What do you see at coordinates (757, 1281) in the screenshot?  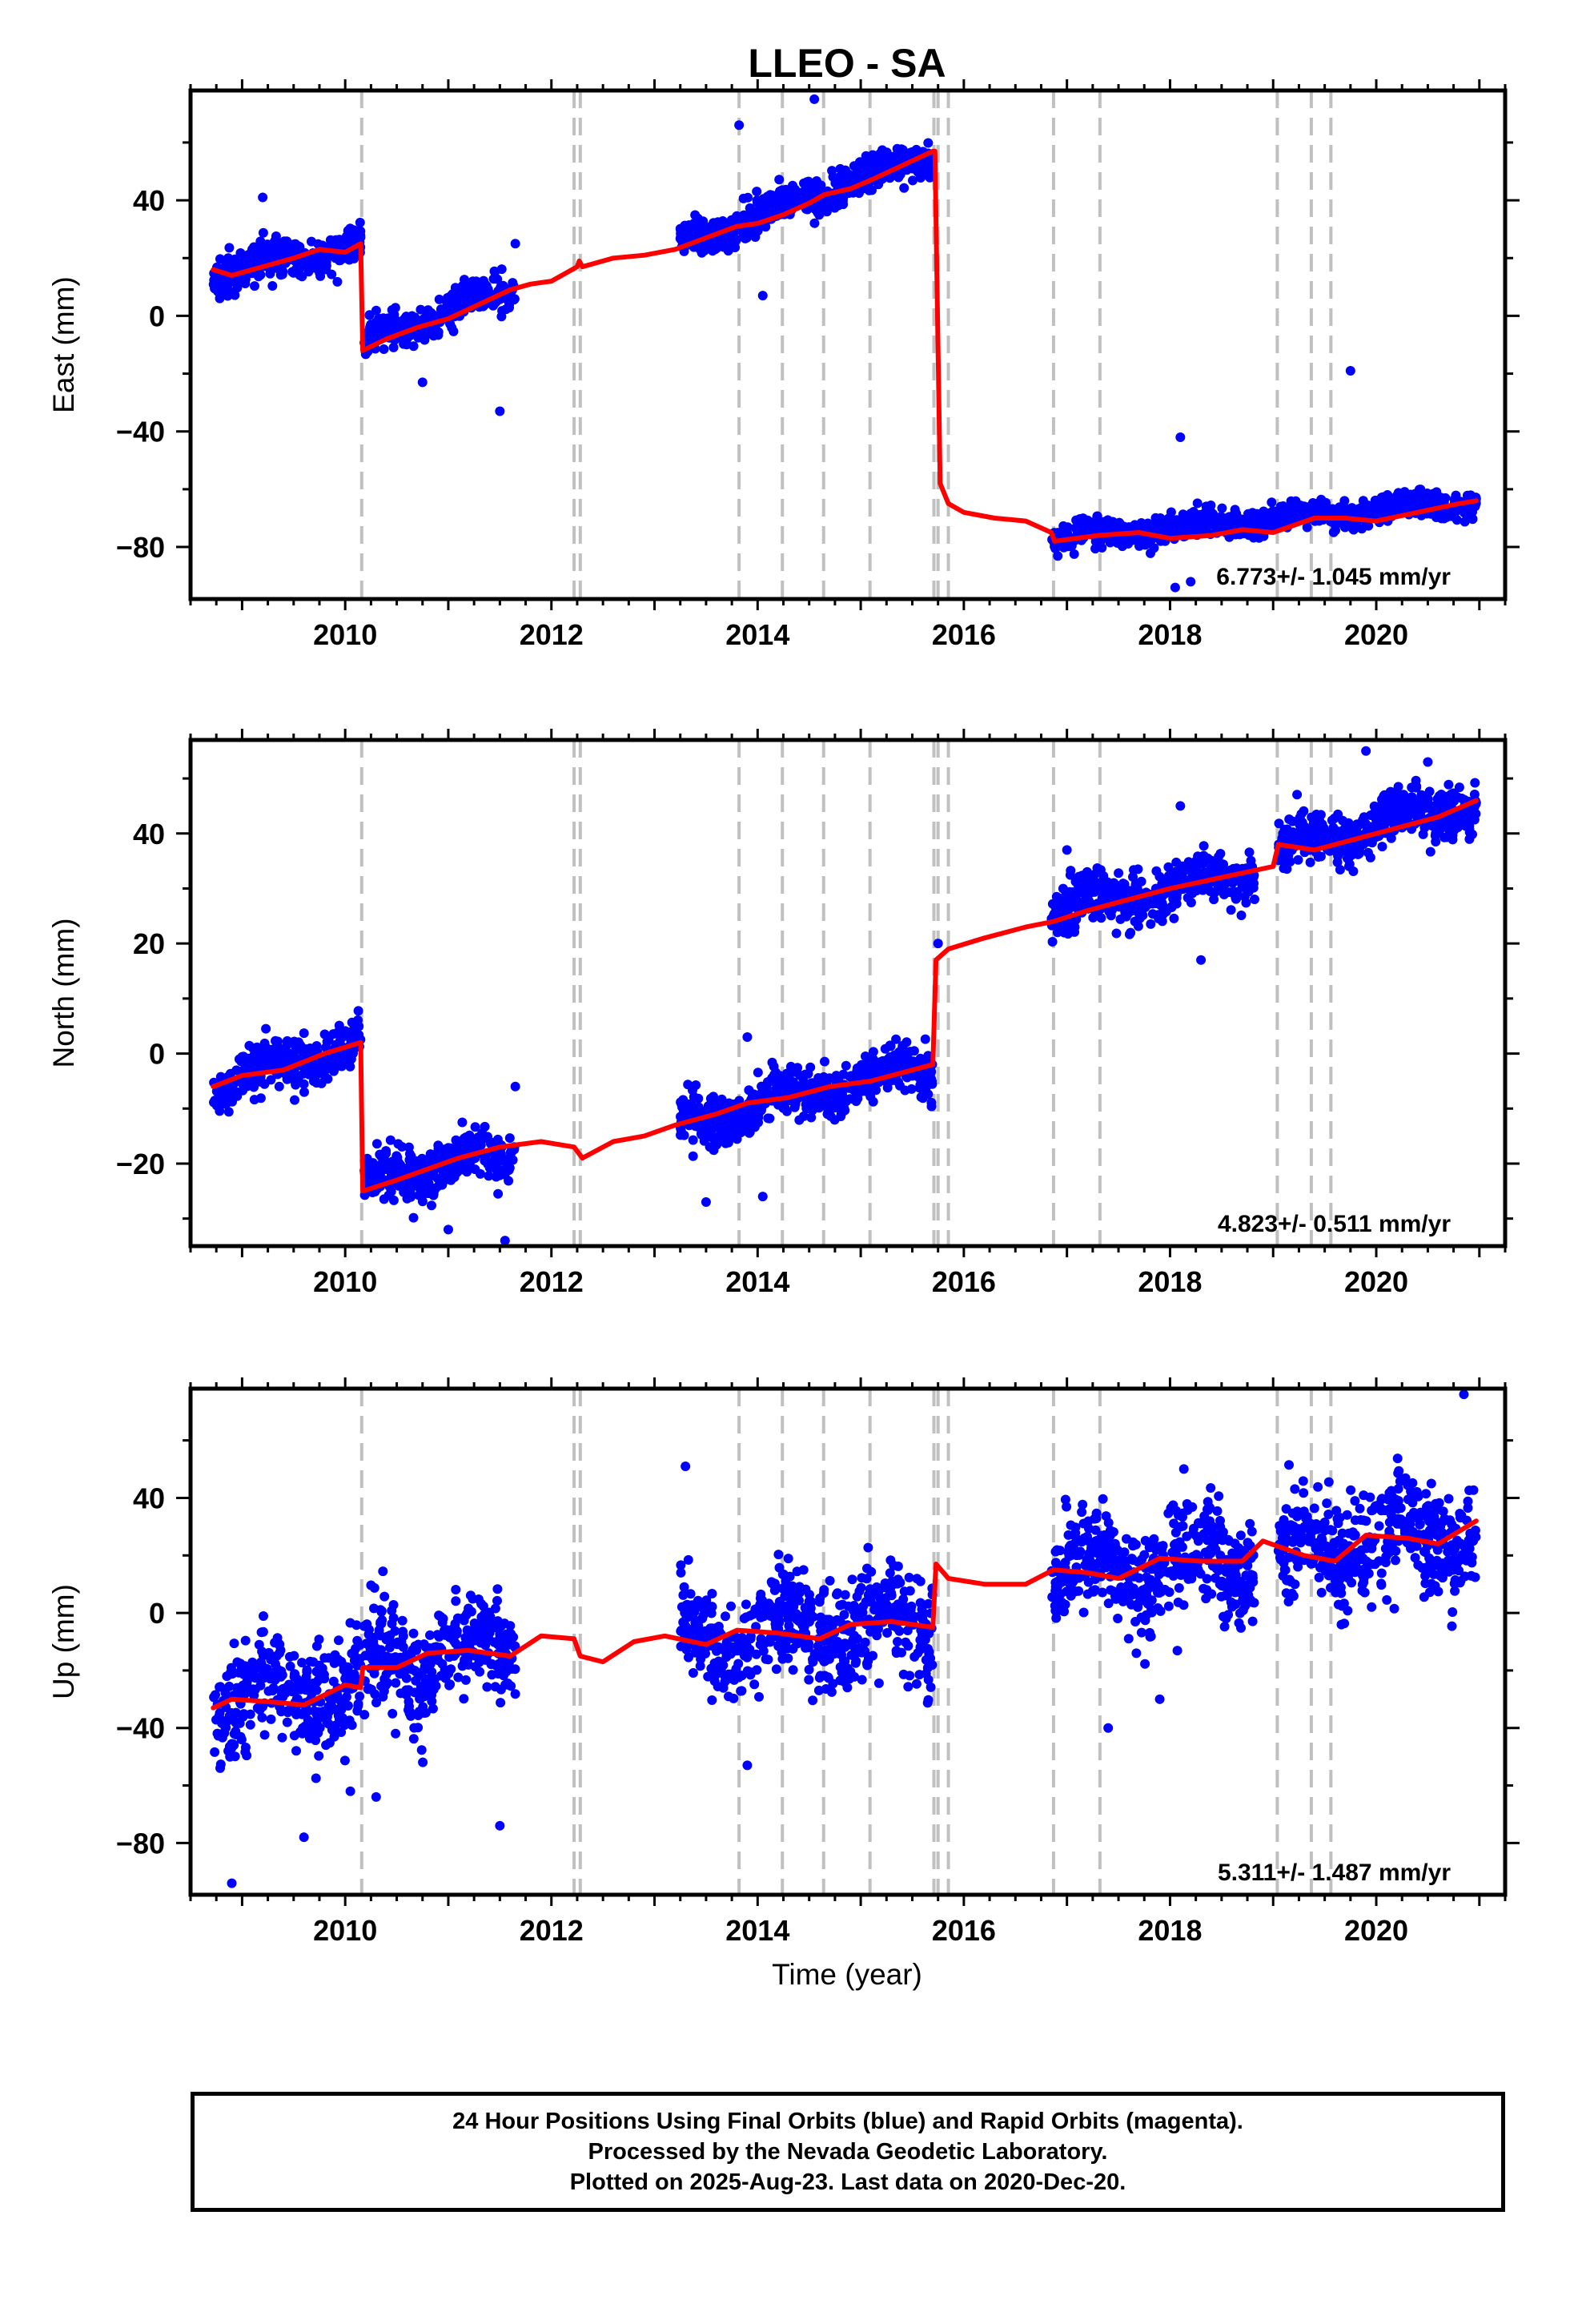 I see `x-tick-label: 2014` at bounding box center [757, 1281].